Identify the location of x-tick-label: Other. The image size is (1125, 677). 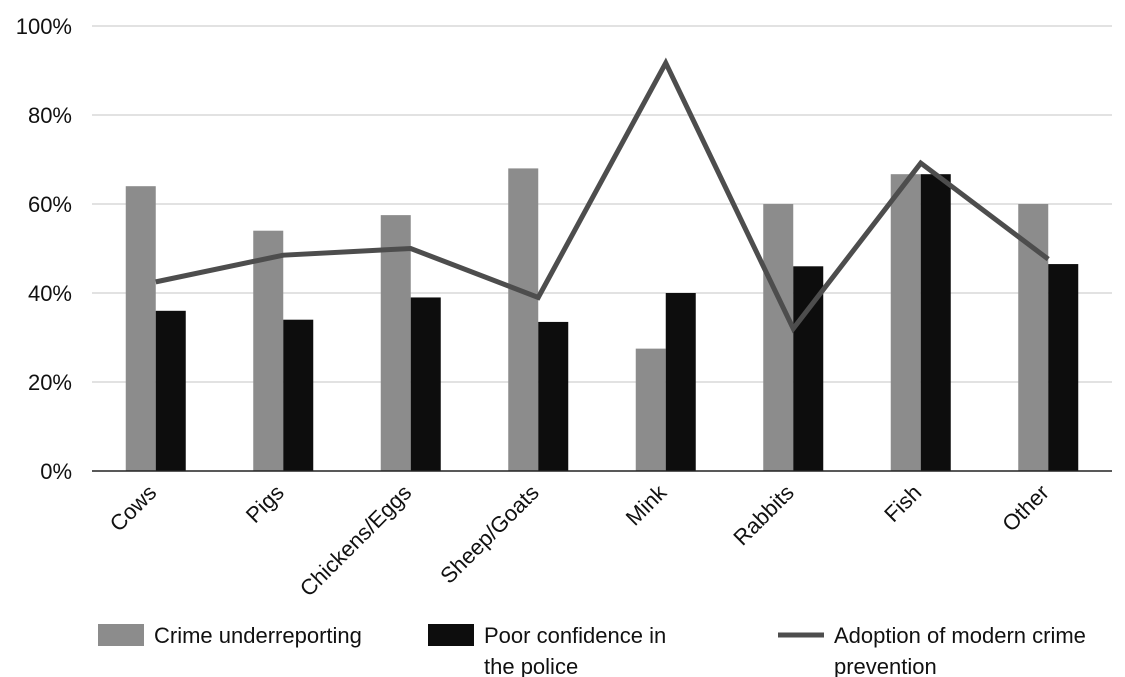
(1025, 508).